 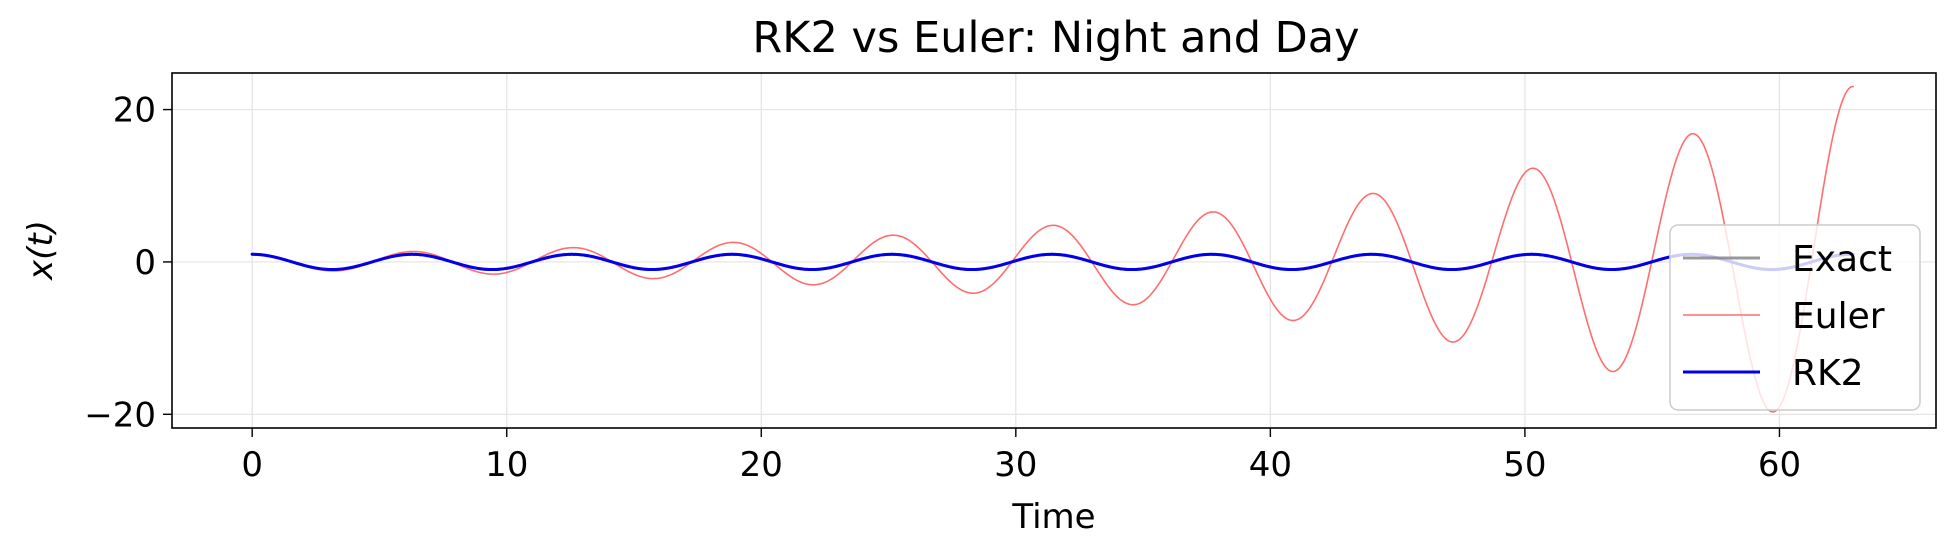 I want to click on x-tick-label: 40, so click(x=1270, y=465).